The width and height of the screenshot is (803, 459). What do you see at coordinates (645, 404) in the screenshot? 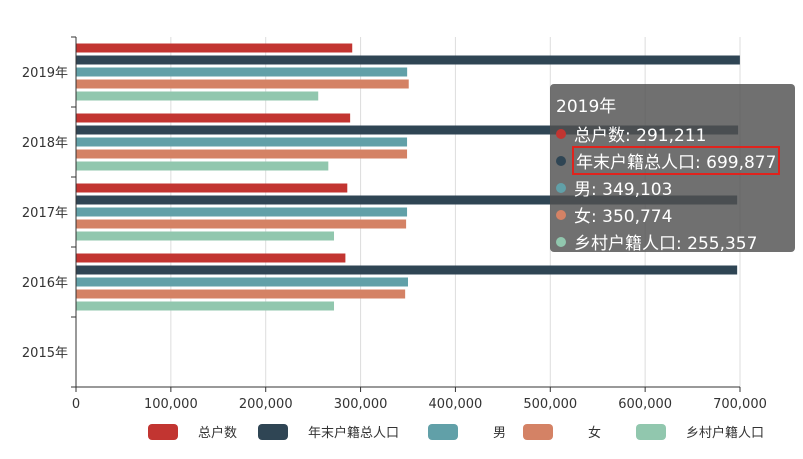
I see `x-tick-label: 600,000` at bounding box center [645, 404].